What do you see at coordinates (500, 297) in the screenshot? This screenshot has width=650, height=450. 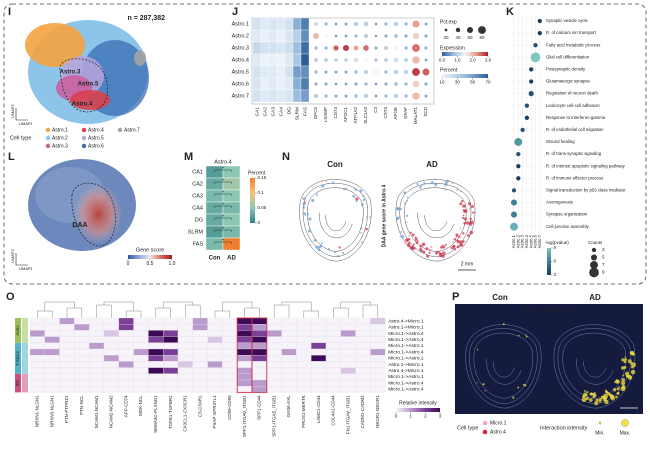 I see `condition-label: Con` at bounding box center [500, 297].